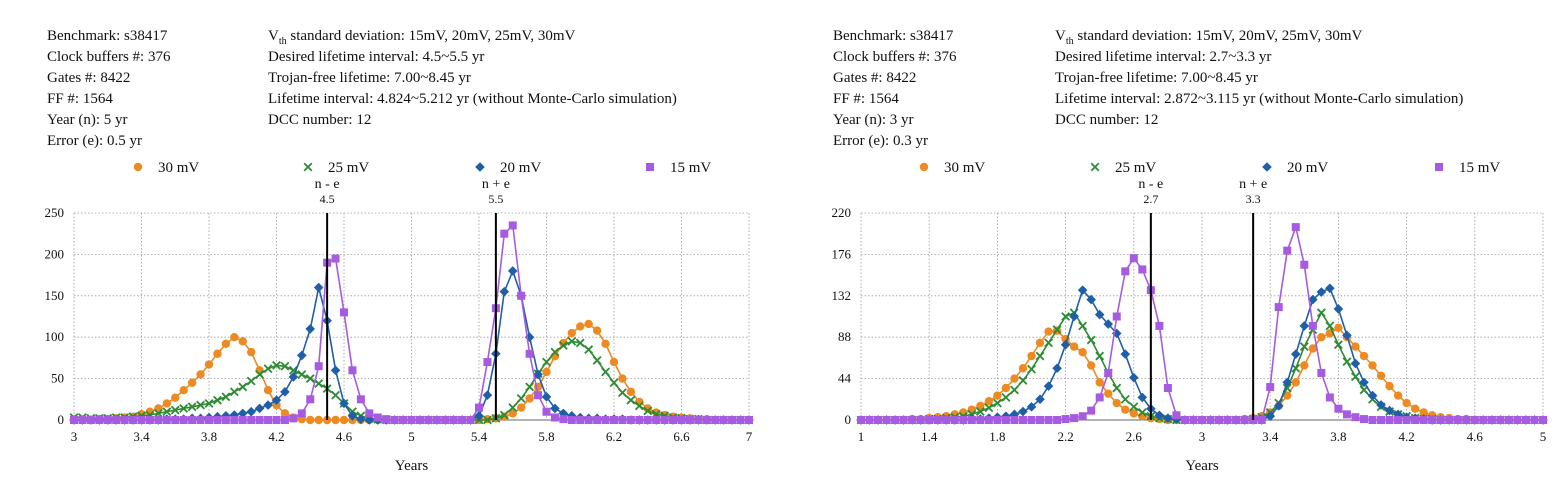 The height and width of the screenshot is (487, 1565). Describe the element at coordinates (1134, 436) in the screenshot. I see `x-tick-label: 2.6` at that location.